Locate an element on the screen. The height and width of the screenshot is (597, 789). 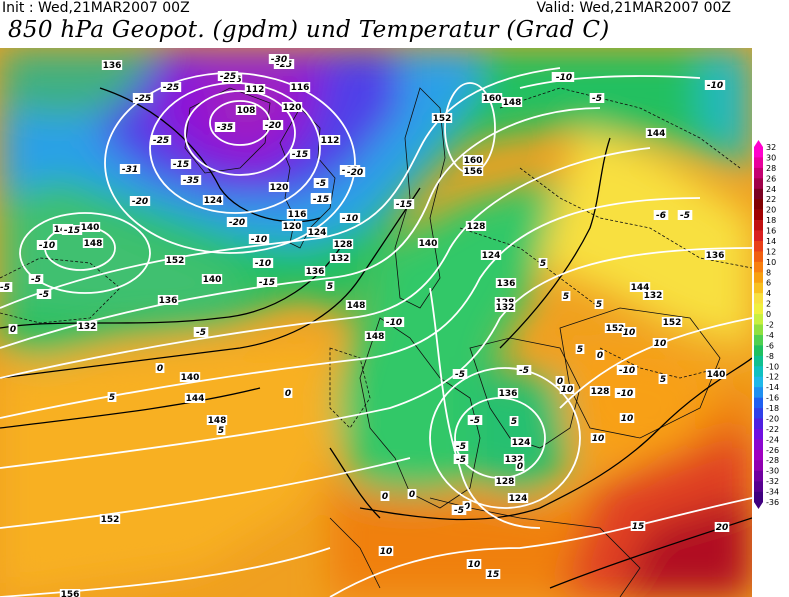
legend-tick-label: -4 is located at coordinates (770, 335).